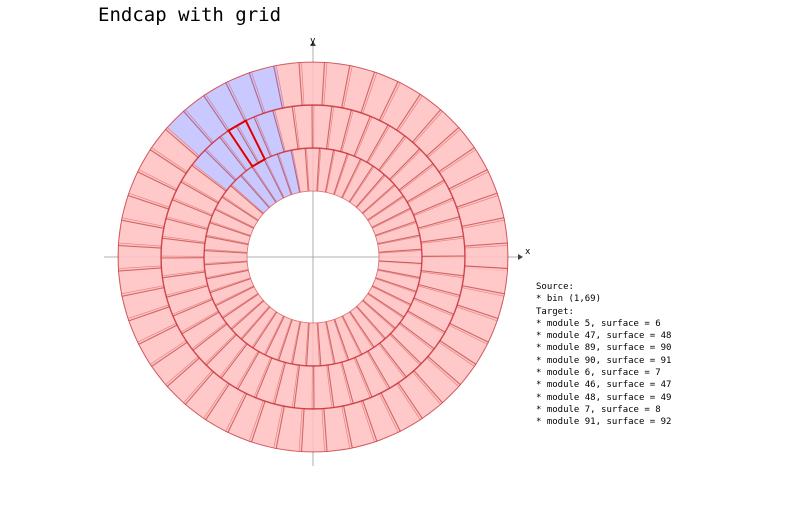 This screenshot has height=528, width=808. Describe the element at coordinates (604, 422) in the screenshot. I see `legend-target-item: * module 91, surface = 92` at that location.